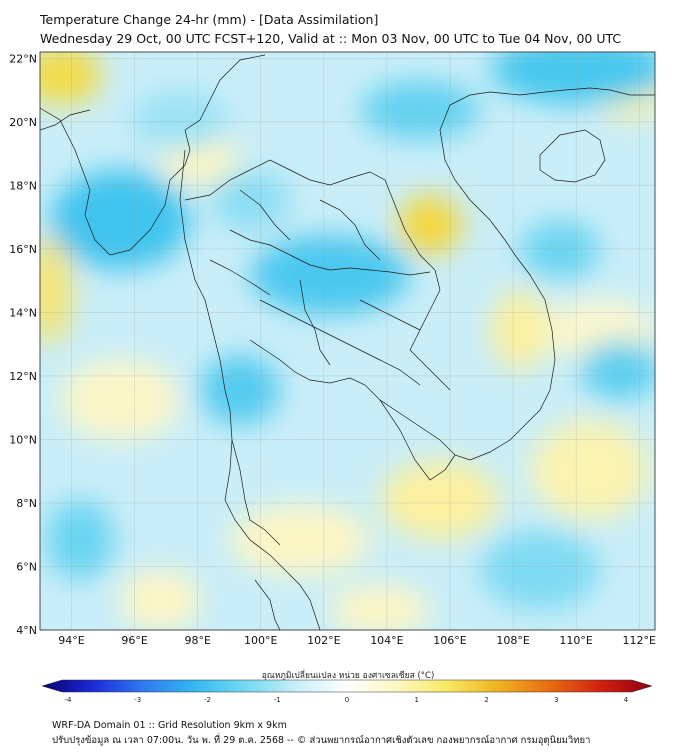  What do you see at coordinates (26, 503) in the screenshot?
I see `lat-tick-label: 8°N` at bounding box center [26, 503].